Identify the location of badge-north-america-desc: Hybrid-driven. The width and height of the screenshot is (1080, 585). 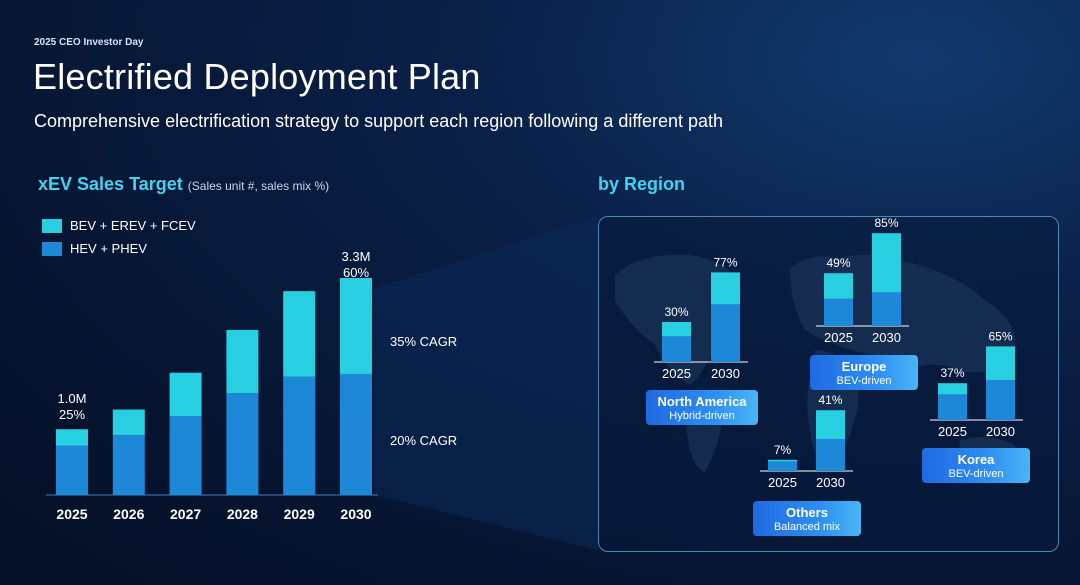
(702, 416).